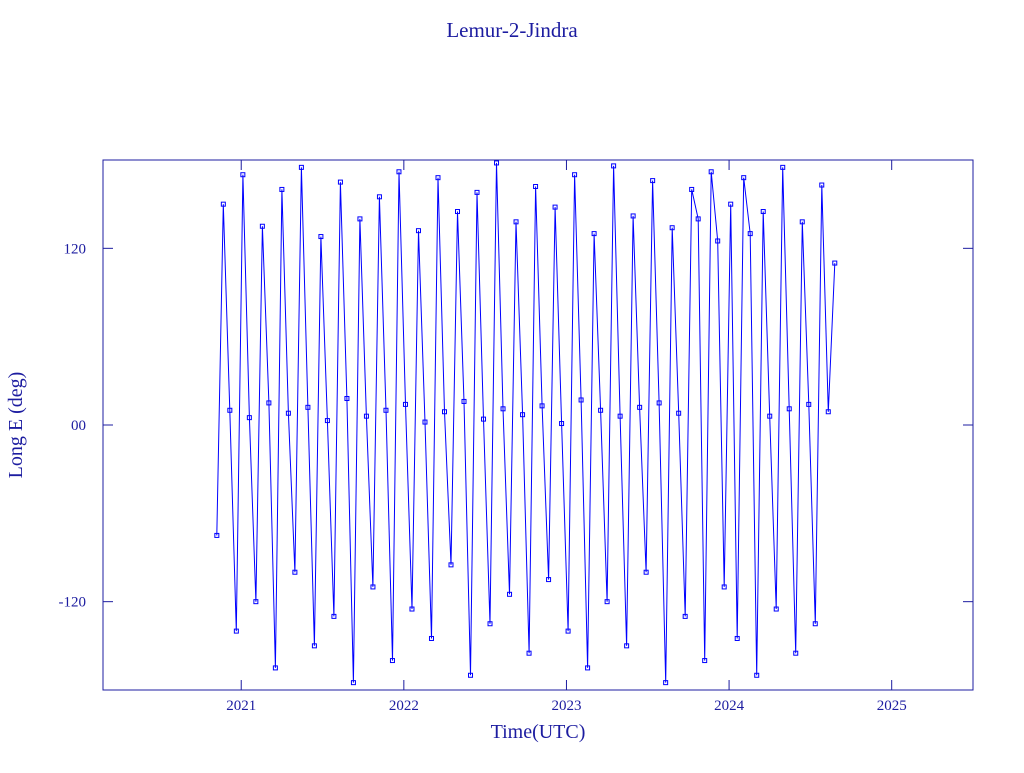  I want to click on x-tick-label: 2024, so click(729, 706).